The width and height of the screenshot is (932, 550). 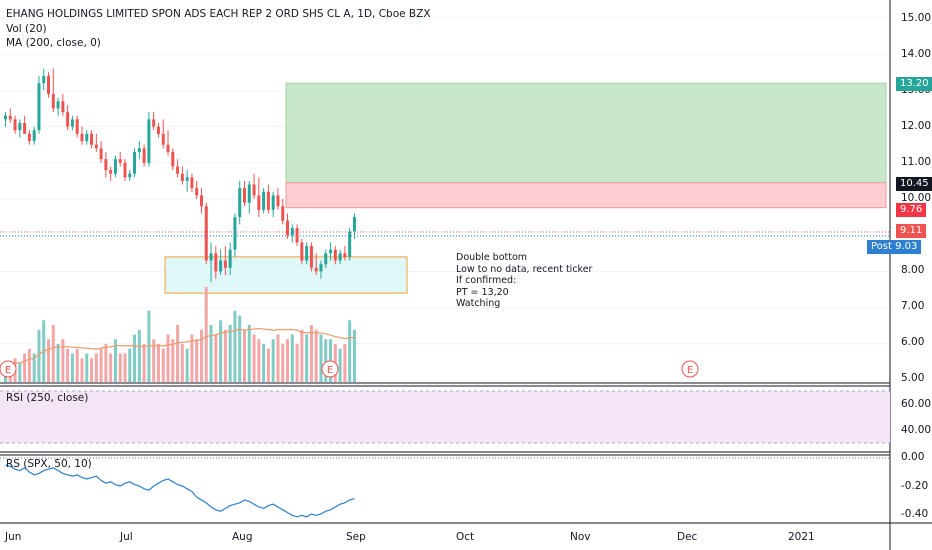 What do you see at coordinates (914, 184) in the screenshot?
I see `entry-price-tag: 10.45` at bounding box center [914, 184].